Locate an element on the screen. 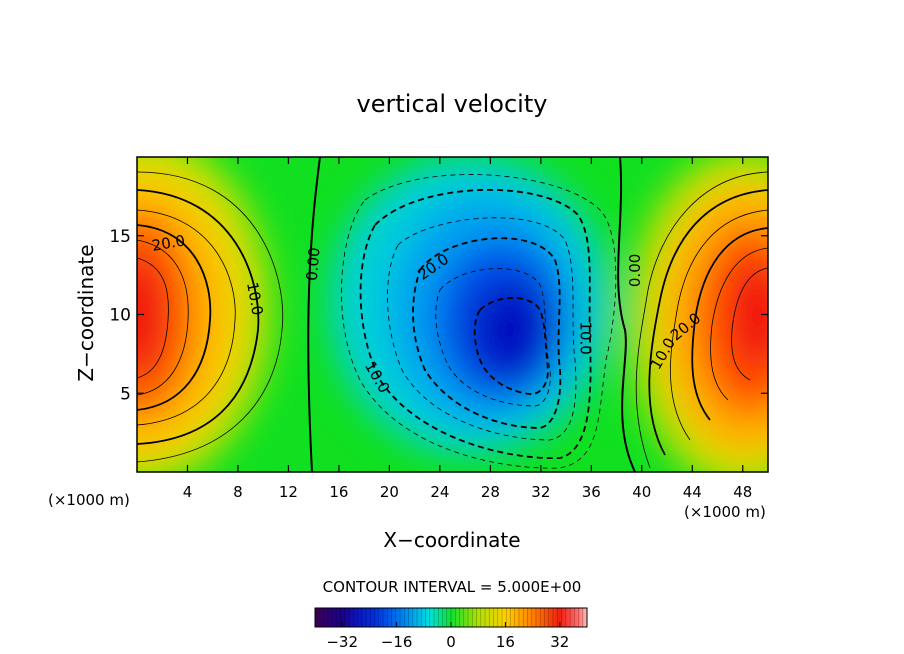 This screenshot has height=654, width=904. colorbar-tick-label: 32 is located at coordinates (559, 642).